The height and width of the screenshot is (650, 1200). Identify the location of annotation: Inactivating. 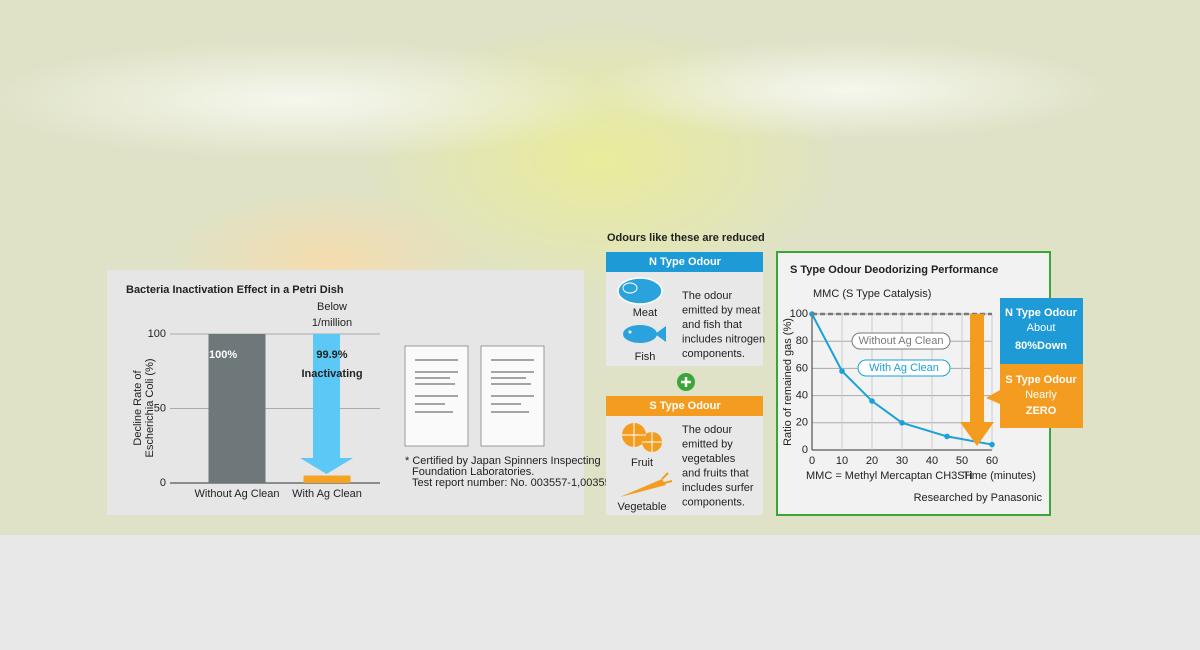
(331, 374).